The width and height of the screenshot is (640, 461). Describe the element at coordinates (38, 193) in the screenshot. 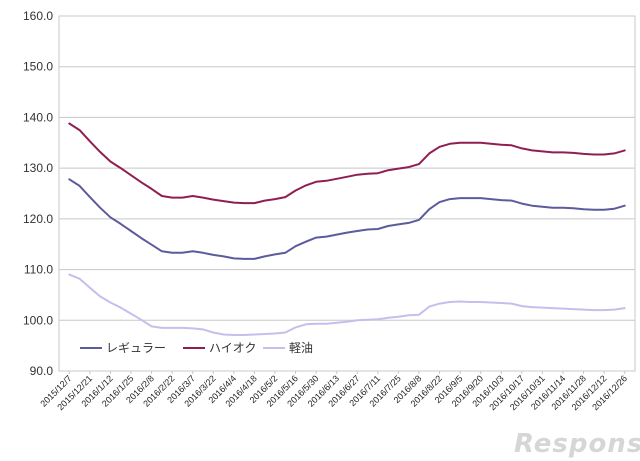

I see `y-axis: 90.0 100.0 110.0 120.0 130.0 140.0 150.0 160.0` at that location.